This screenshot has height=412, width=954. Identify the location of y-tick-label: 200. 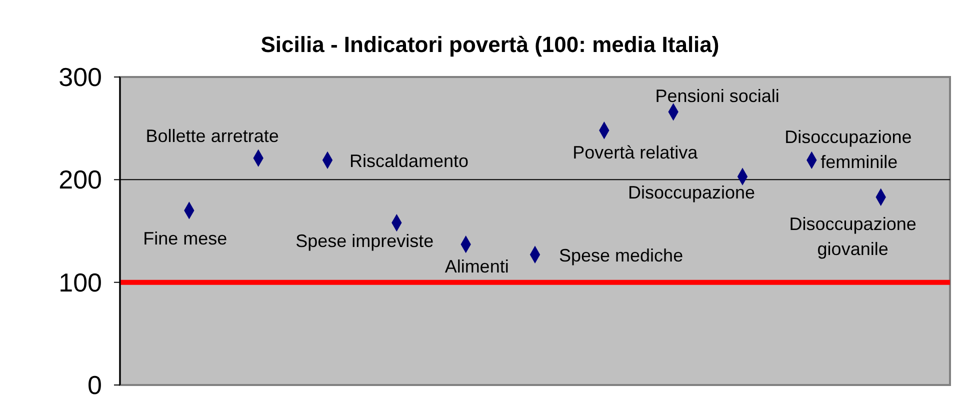
(80, 179).